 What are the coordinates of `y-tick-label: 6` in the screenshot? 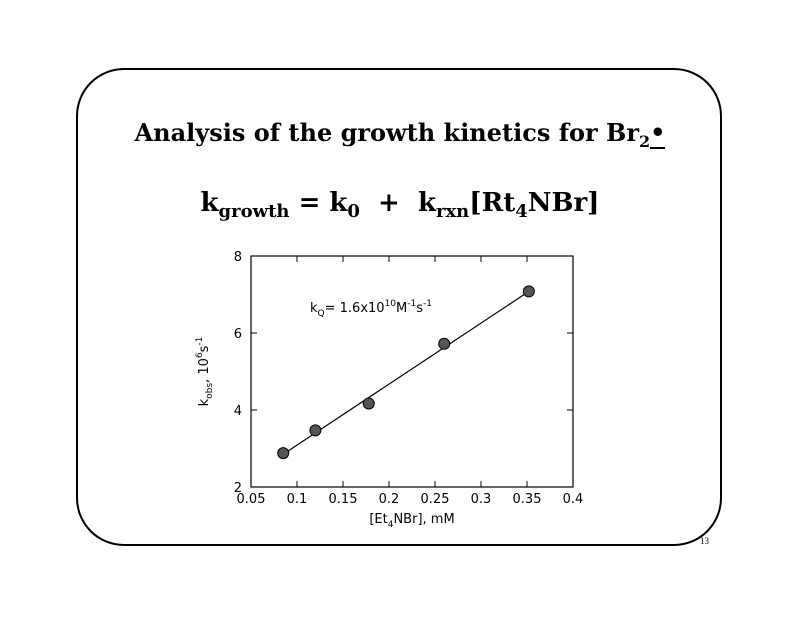 It's located at (238, 334).